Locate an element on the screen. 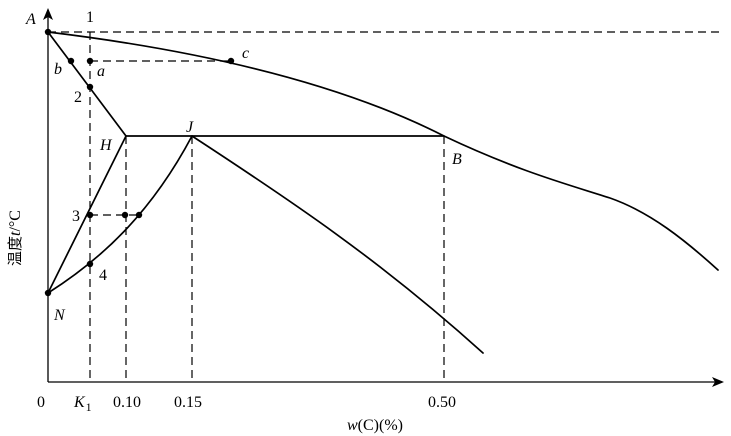  point-a-dot is located at coordinates (90, 61).